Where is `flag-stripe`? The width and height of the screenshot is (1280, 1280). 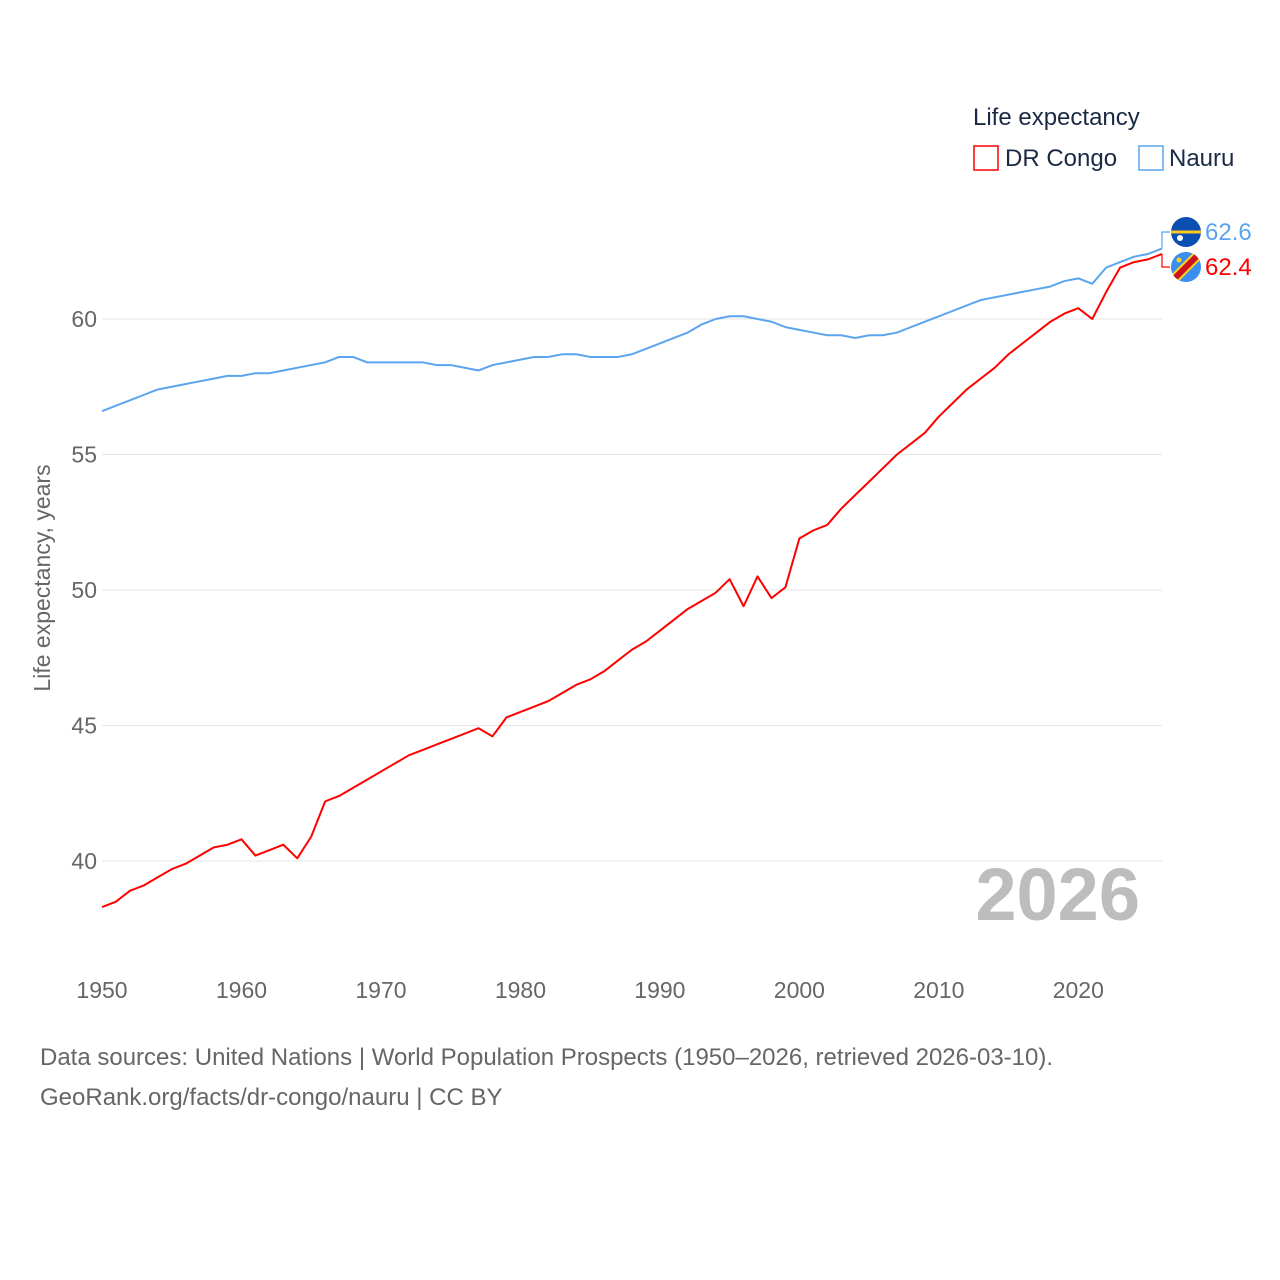 flag-stripe is located at coordinates (1186, 232).